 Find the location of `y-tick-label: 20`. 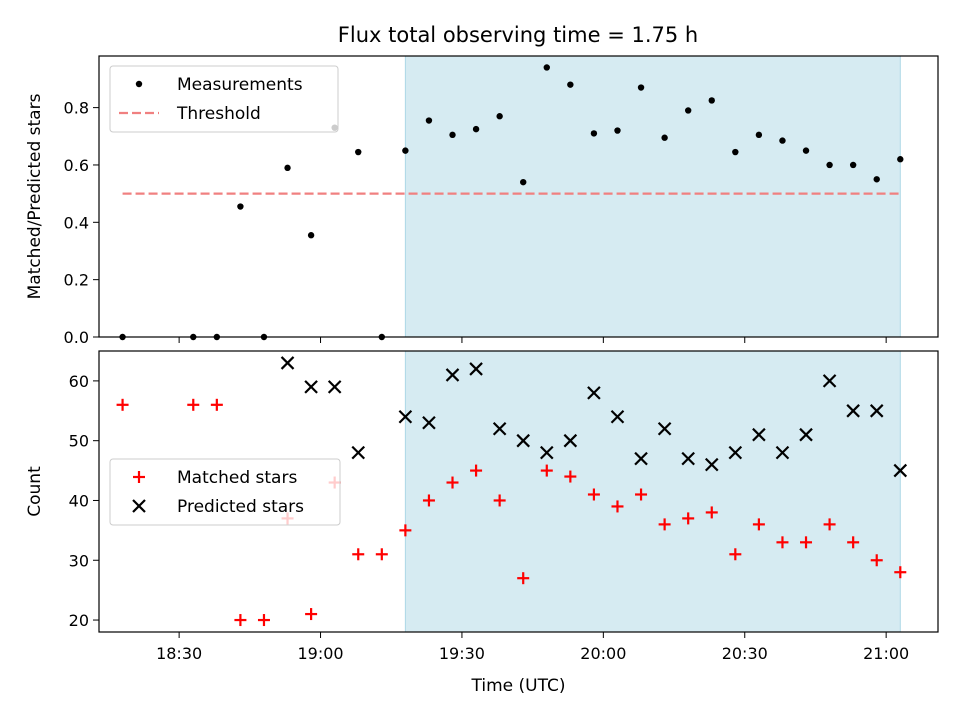

y-tick-label: 20 is located at coordinates (79, 620).